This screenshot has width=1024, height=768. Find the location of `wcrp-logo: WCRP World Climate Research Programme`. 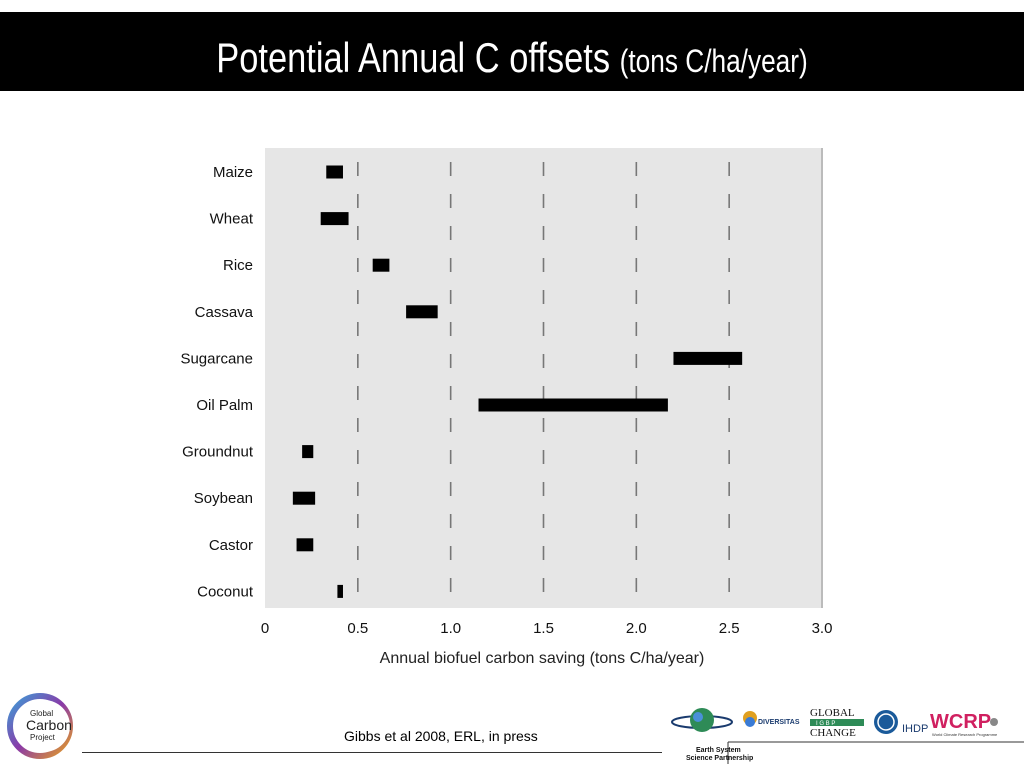

wcrp-logo: WCRP World Climate Research Programme is located at coordinates (964, 724).